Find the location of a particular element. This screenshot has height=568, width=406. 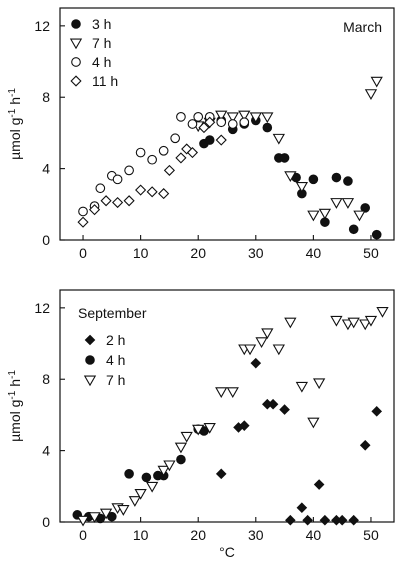

march-legend: 3 h 7 h 4 h 11 h is located at coordinates (93, 52).